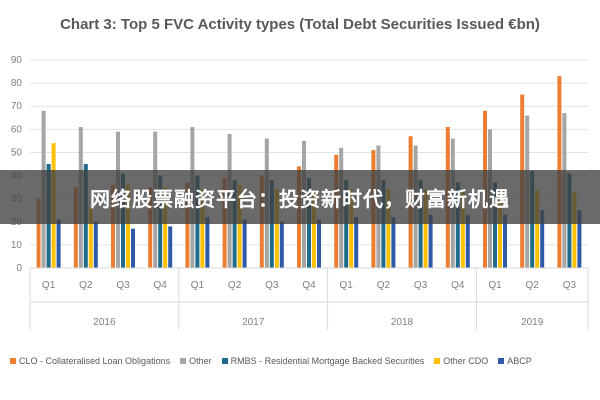 The width and height of the screenshot is (600, 400). Describe the element at coordinates (519, 361) in the screenshot. I see `legend-label: ABCP` at that location.